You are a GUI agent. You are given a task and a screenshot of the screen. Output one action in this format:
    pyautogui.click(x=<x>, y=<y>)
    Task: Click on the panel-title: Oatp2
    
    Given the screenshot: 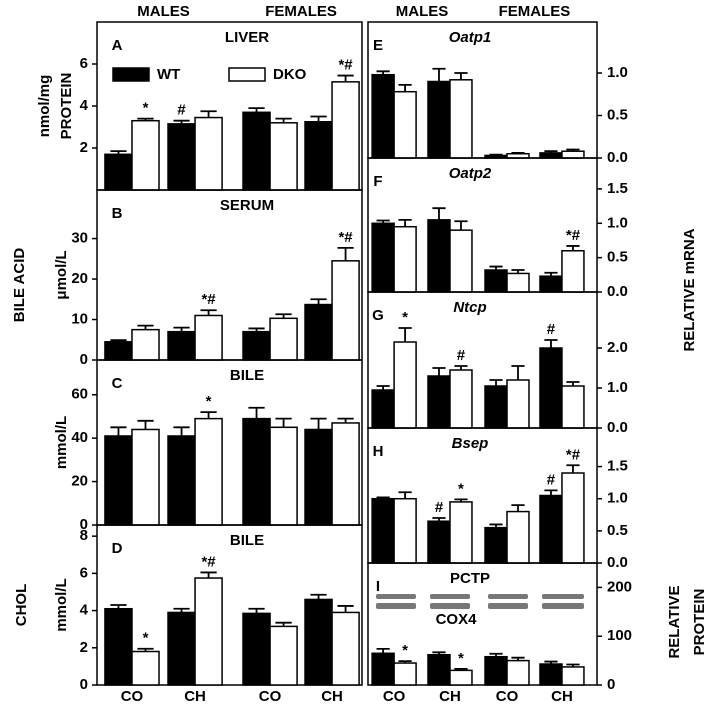 What is the action you would take?
    pyautogui.click(x=470, y=173)
    